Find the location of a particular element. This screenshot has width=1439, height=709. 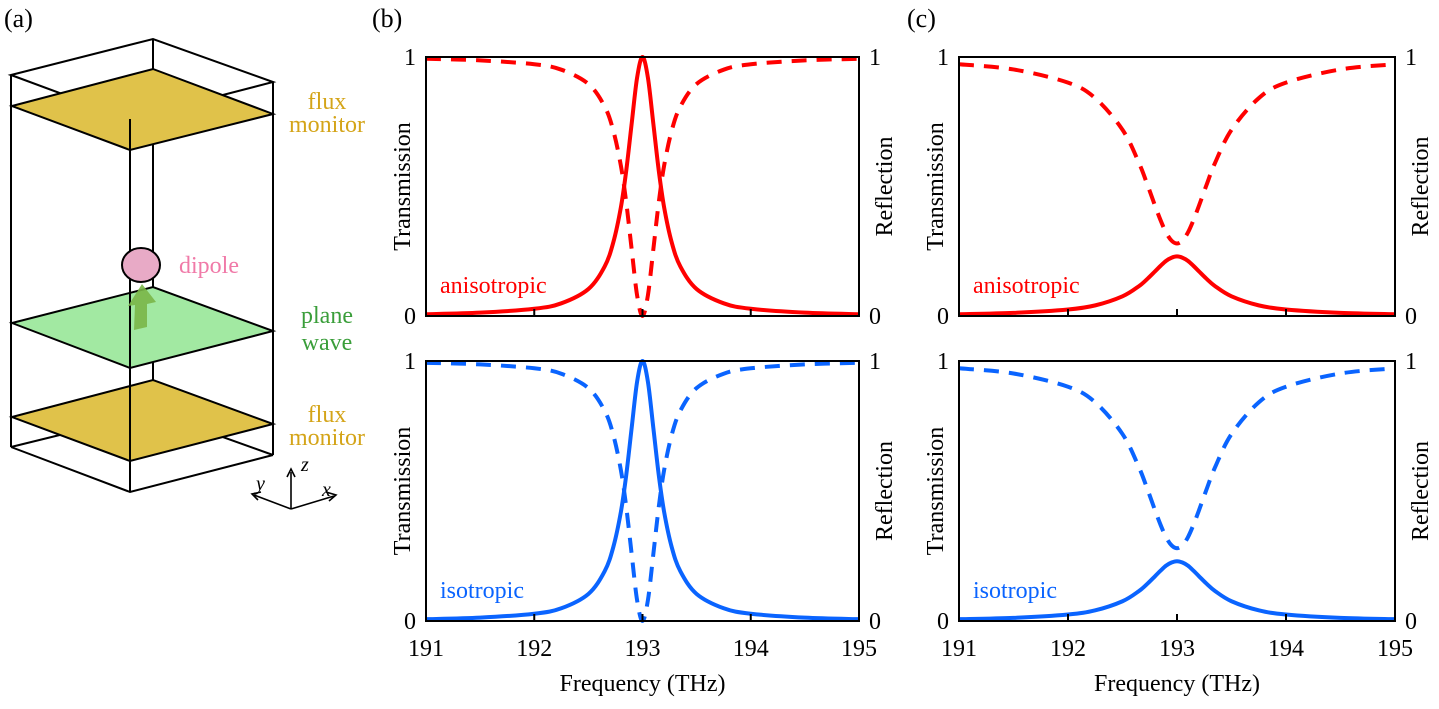

y-arrowhead-icon is located at coordinates (256, 496).